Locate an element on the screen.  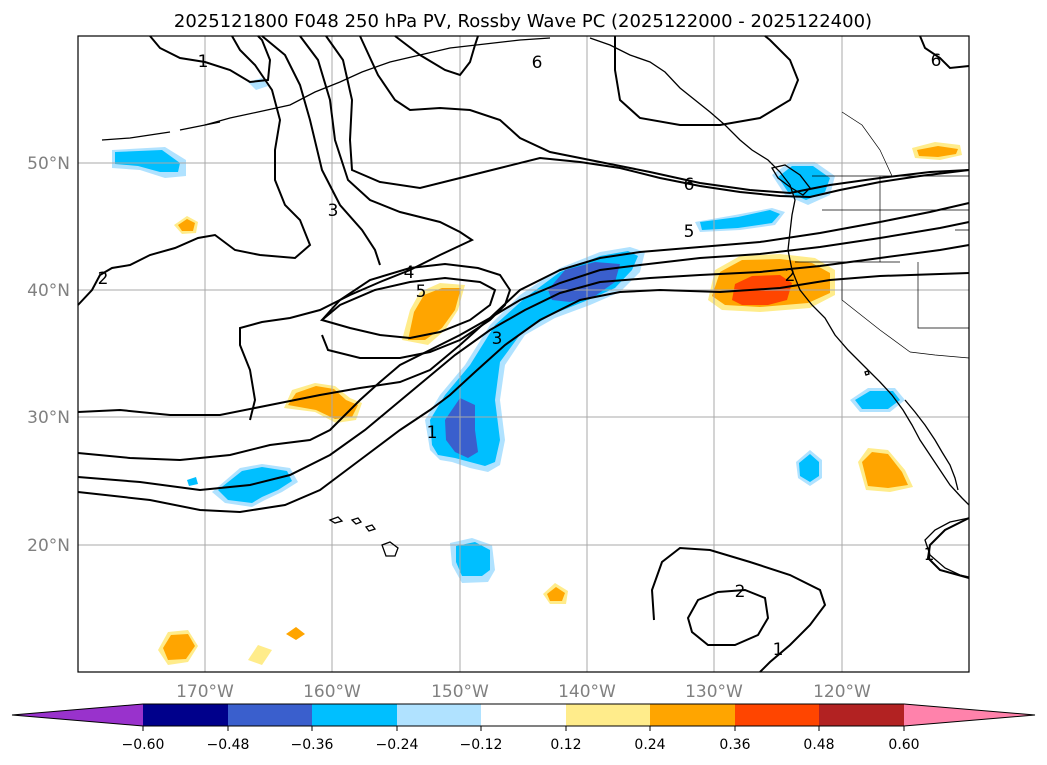
neg-anomaly-pacific-nw-core is located at coordinates (804, 183).